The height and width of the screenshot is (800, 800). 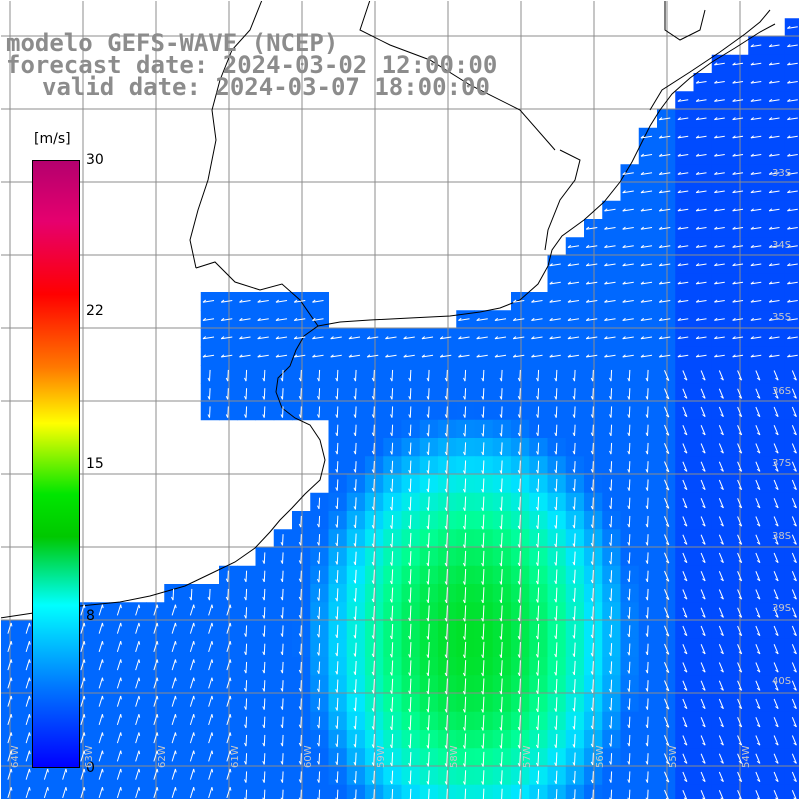 I want to click on lon-label: 62W, so click(x=162, y=756).